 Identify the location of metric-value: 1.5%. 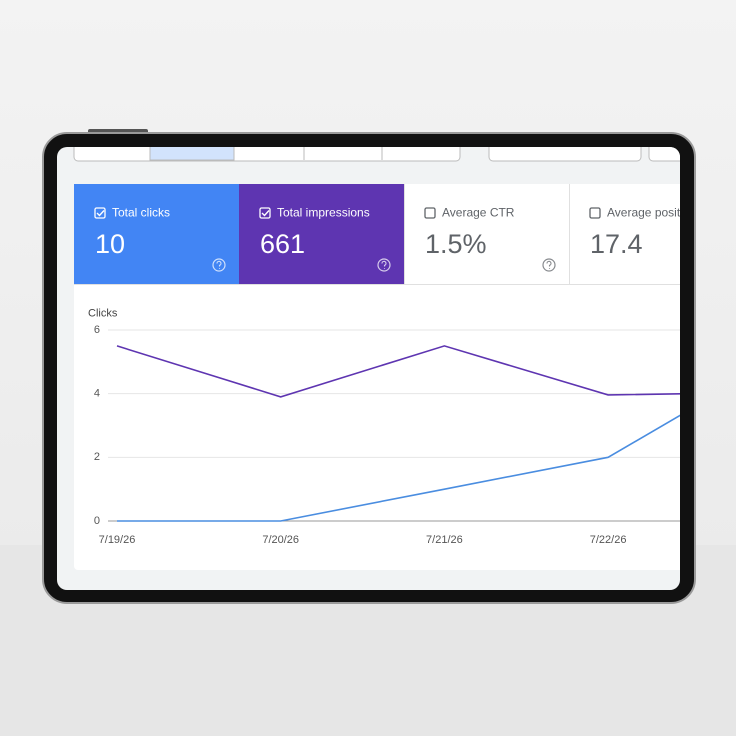
(456, 244).